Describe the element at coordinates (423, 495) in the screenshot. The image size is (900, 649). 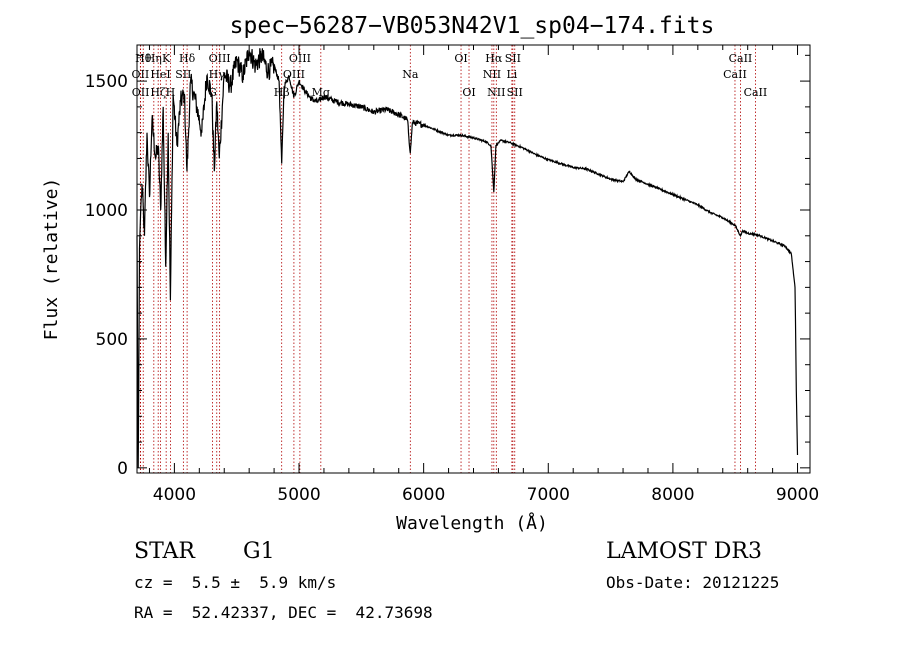
I see `x-tick-label-2: 6000` at that location.